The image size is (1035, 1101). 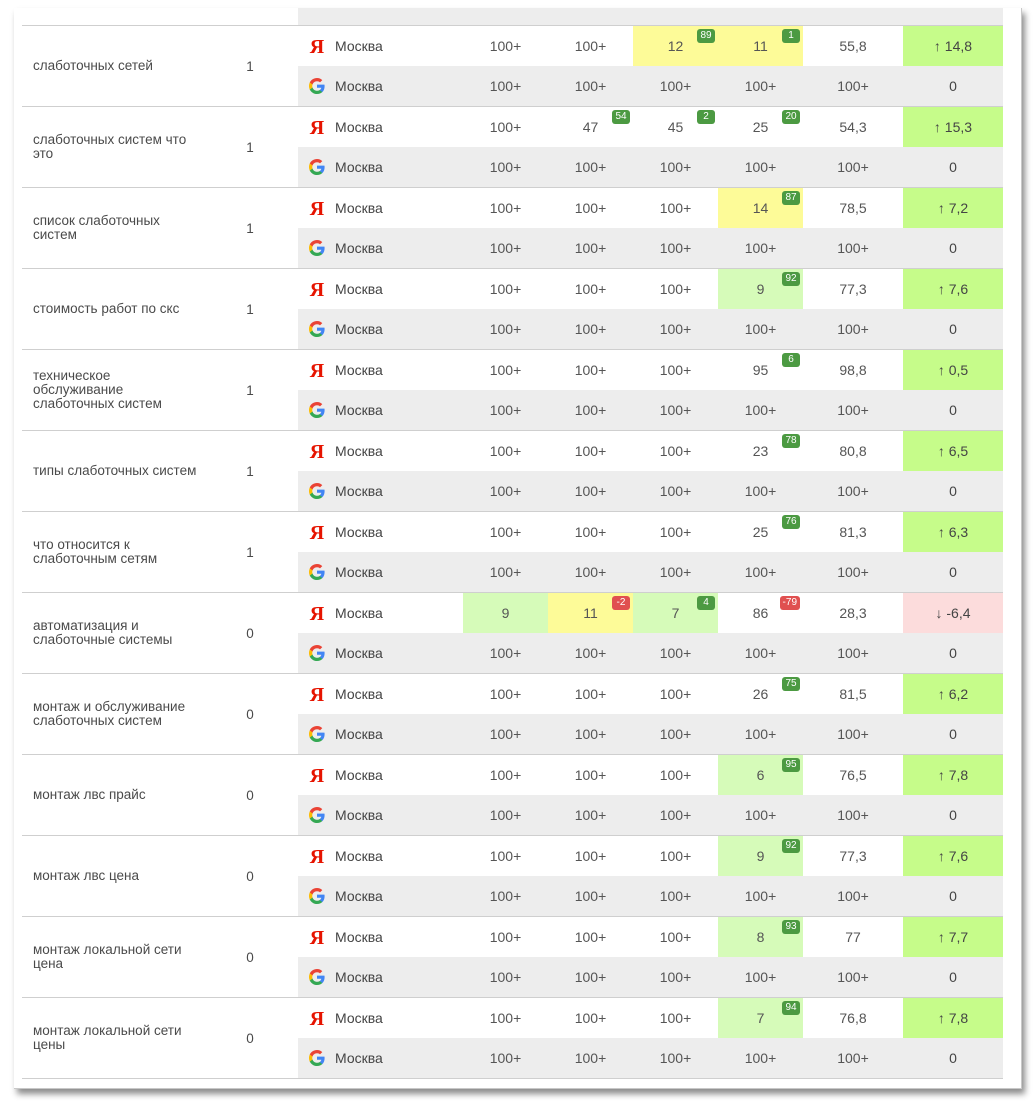 I want to click on average-position: 81,3, so click(x=853, y=532).